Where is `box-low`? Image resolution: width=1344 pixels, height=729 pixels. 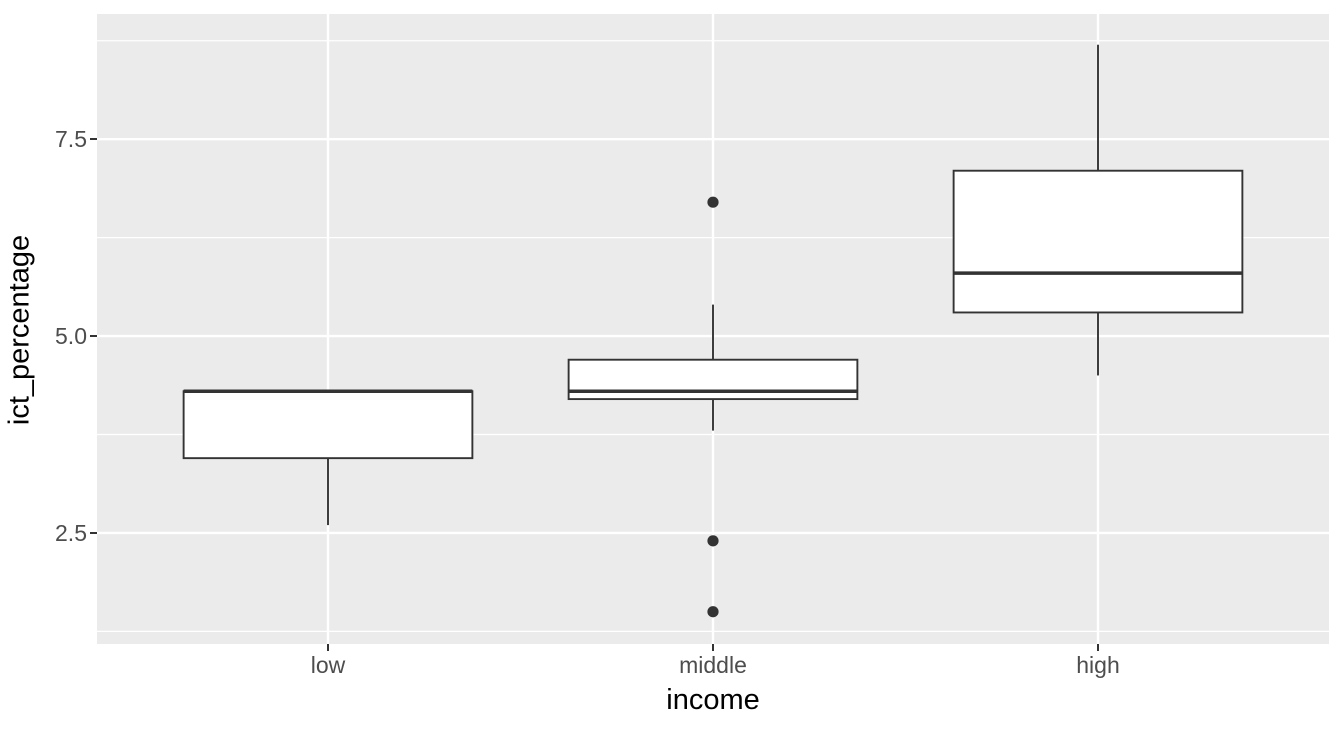
box-low is located at coordinates (328, 425).